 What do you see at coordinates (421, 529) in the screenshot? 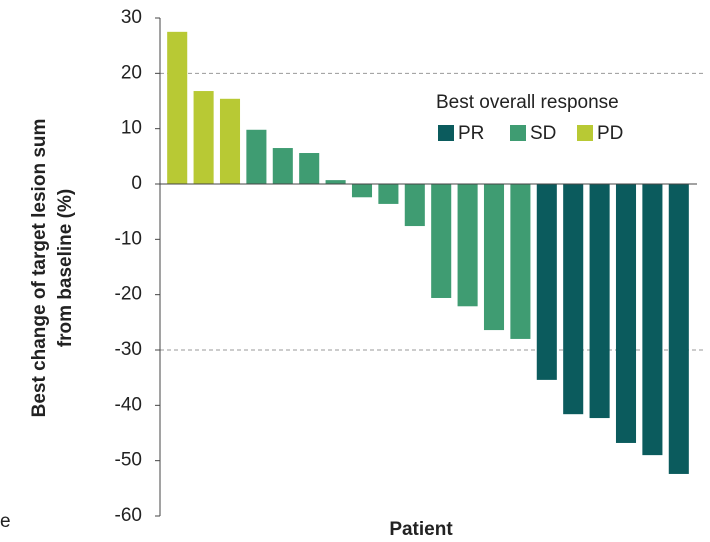
I see `x-axis-label: Patient` at bounding box center [421, 529].